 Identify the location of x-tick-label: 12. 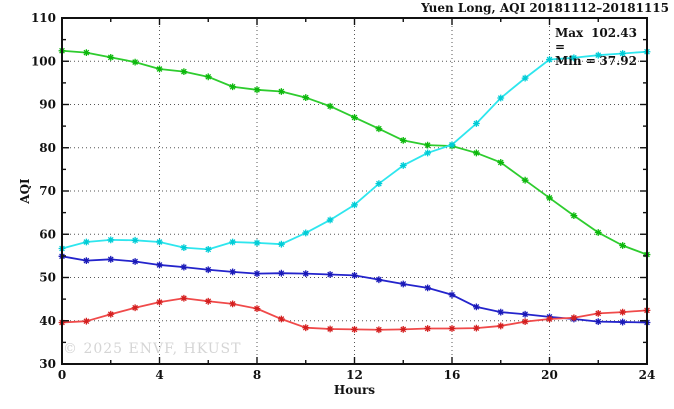
(354, 375).